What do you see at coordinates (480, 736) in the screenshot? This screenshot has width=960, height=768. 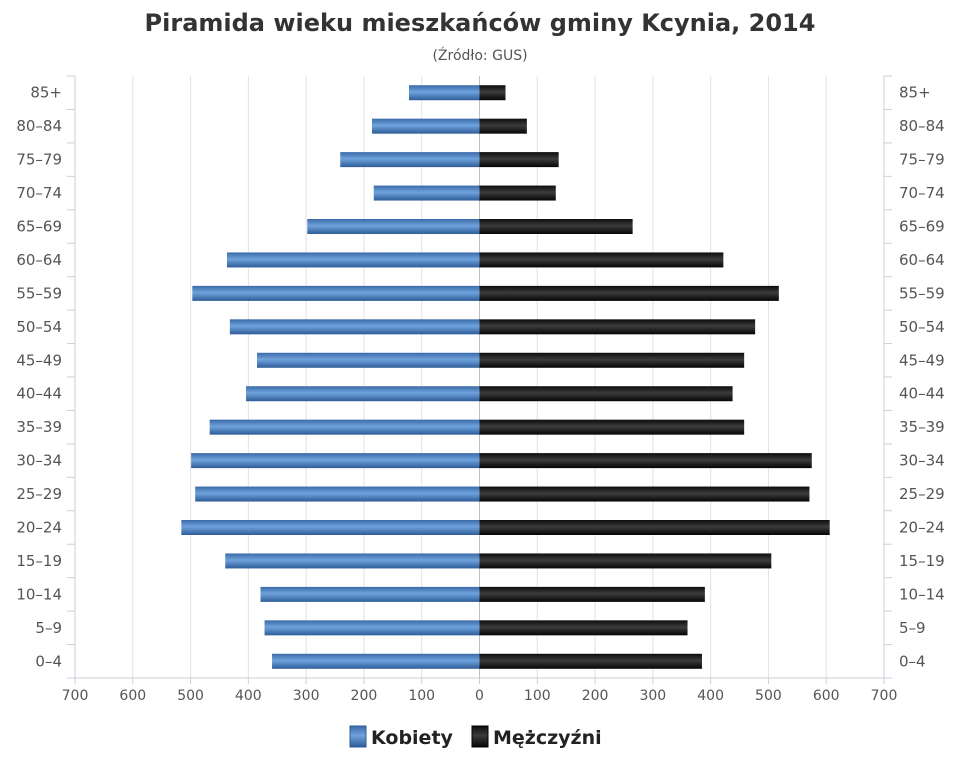 I see `legend-swatch-mezczyzni` at bounding box center [480, 736].